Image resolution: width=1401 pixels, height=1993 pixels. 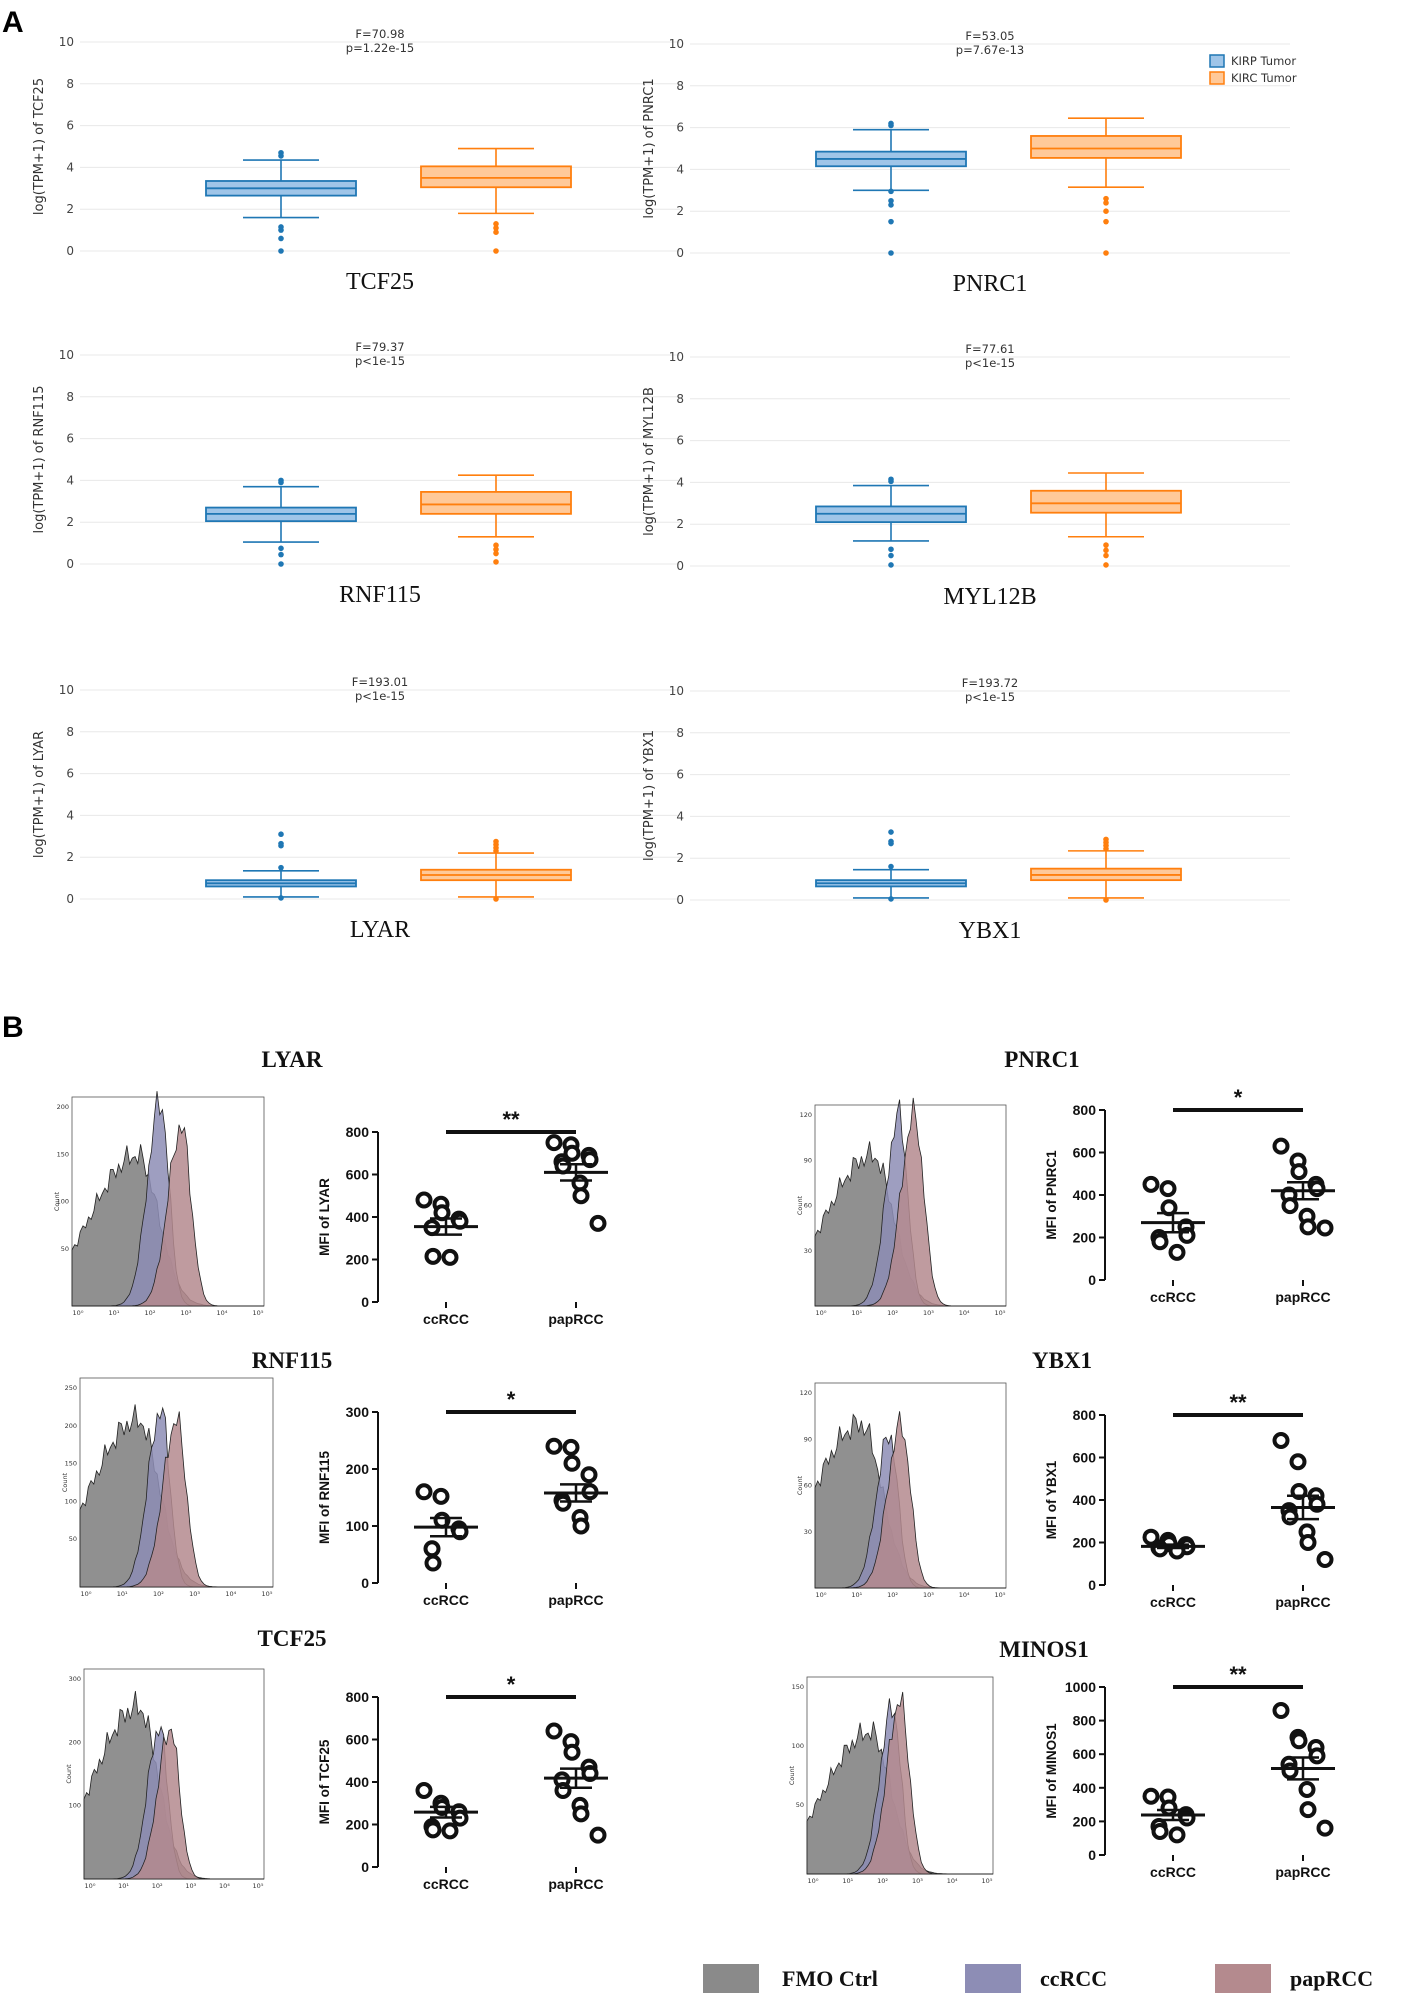 I want to click on legend-kirc-label: KIRC Tumor, so click(x=1264, y=78).